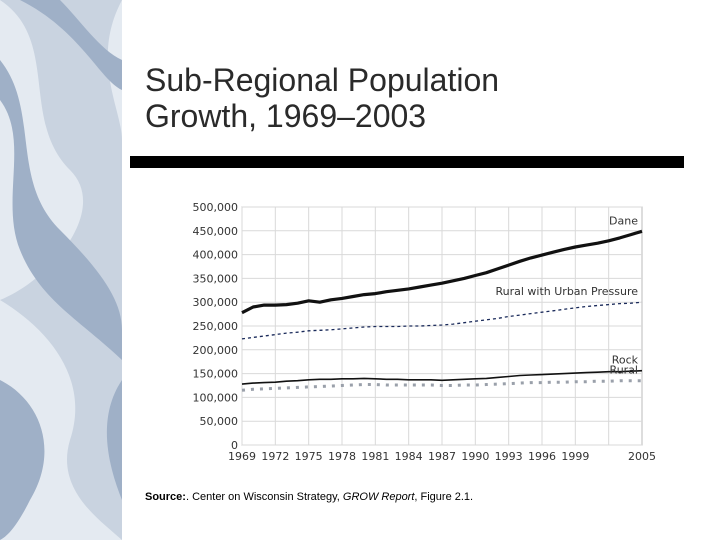 The height and width of the screenshot is (540, 720). Describe the element at coordinates (624, 370) in the screenshot. I see `series-label: Rural` at that location.